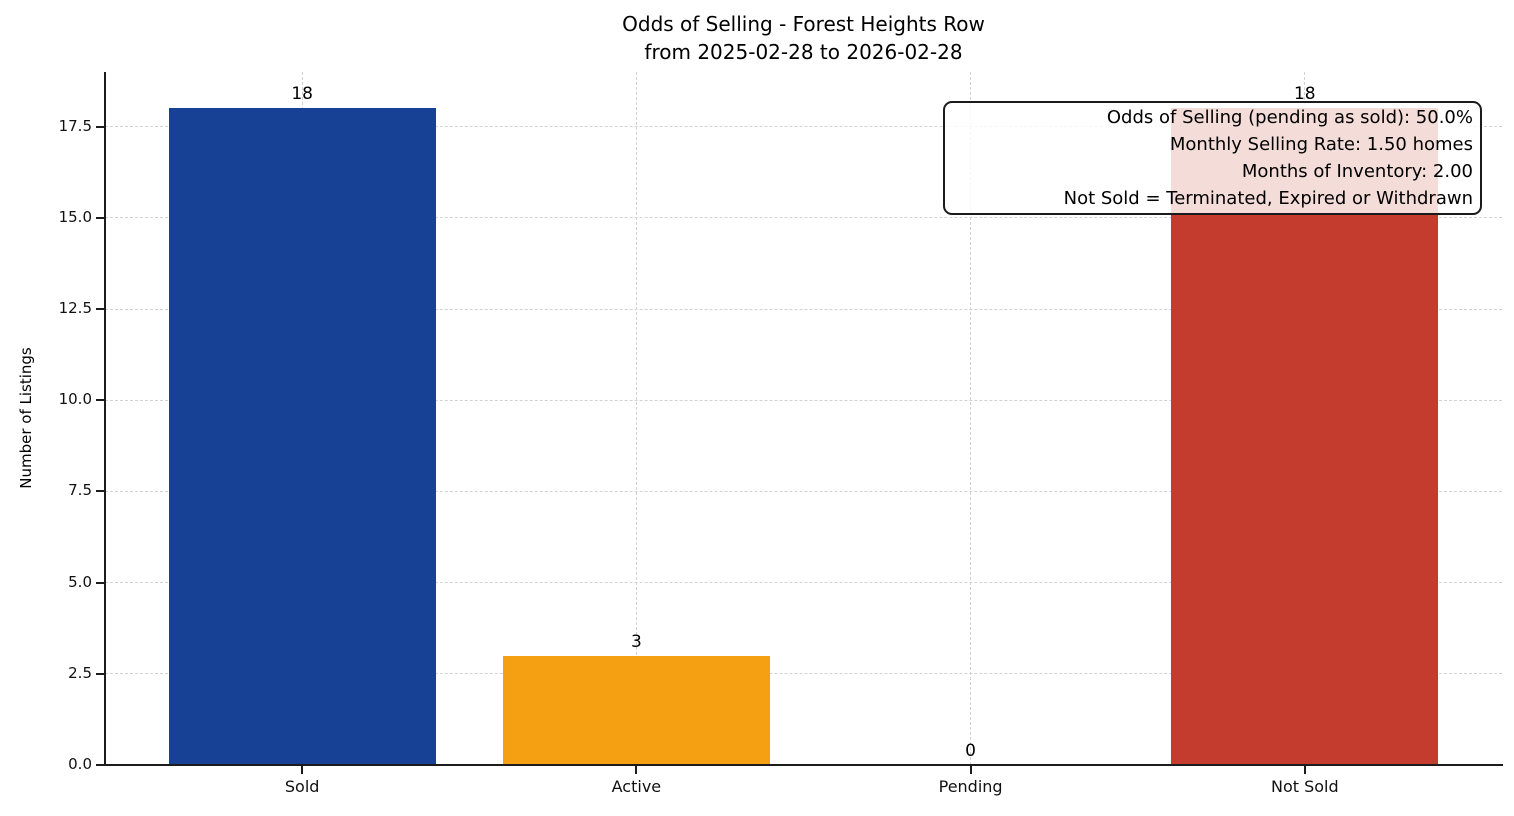  I want to click on annotation-line-monthly-rate: Monthly Selling Rate: 1.50 homes, so click(1321, 144).